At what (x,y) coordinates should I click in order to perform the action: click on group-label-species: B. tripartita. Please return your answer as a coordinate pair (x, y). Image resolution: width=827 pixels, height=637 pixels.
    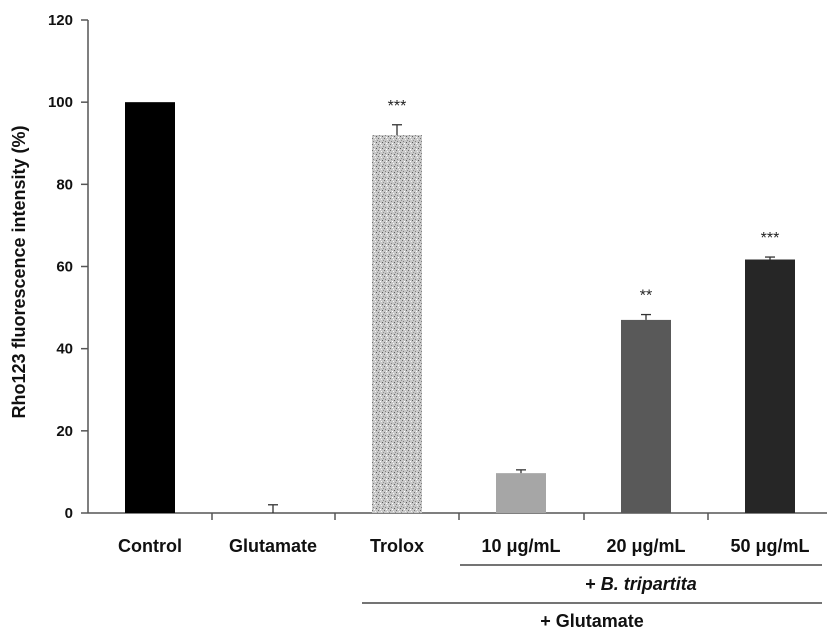
    Looking at the image, I should click on (649, 584).